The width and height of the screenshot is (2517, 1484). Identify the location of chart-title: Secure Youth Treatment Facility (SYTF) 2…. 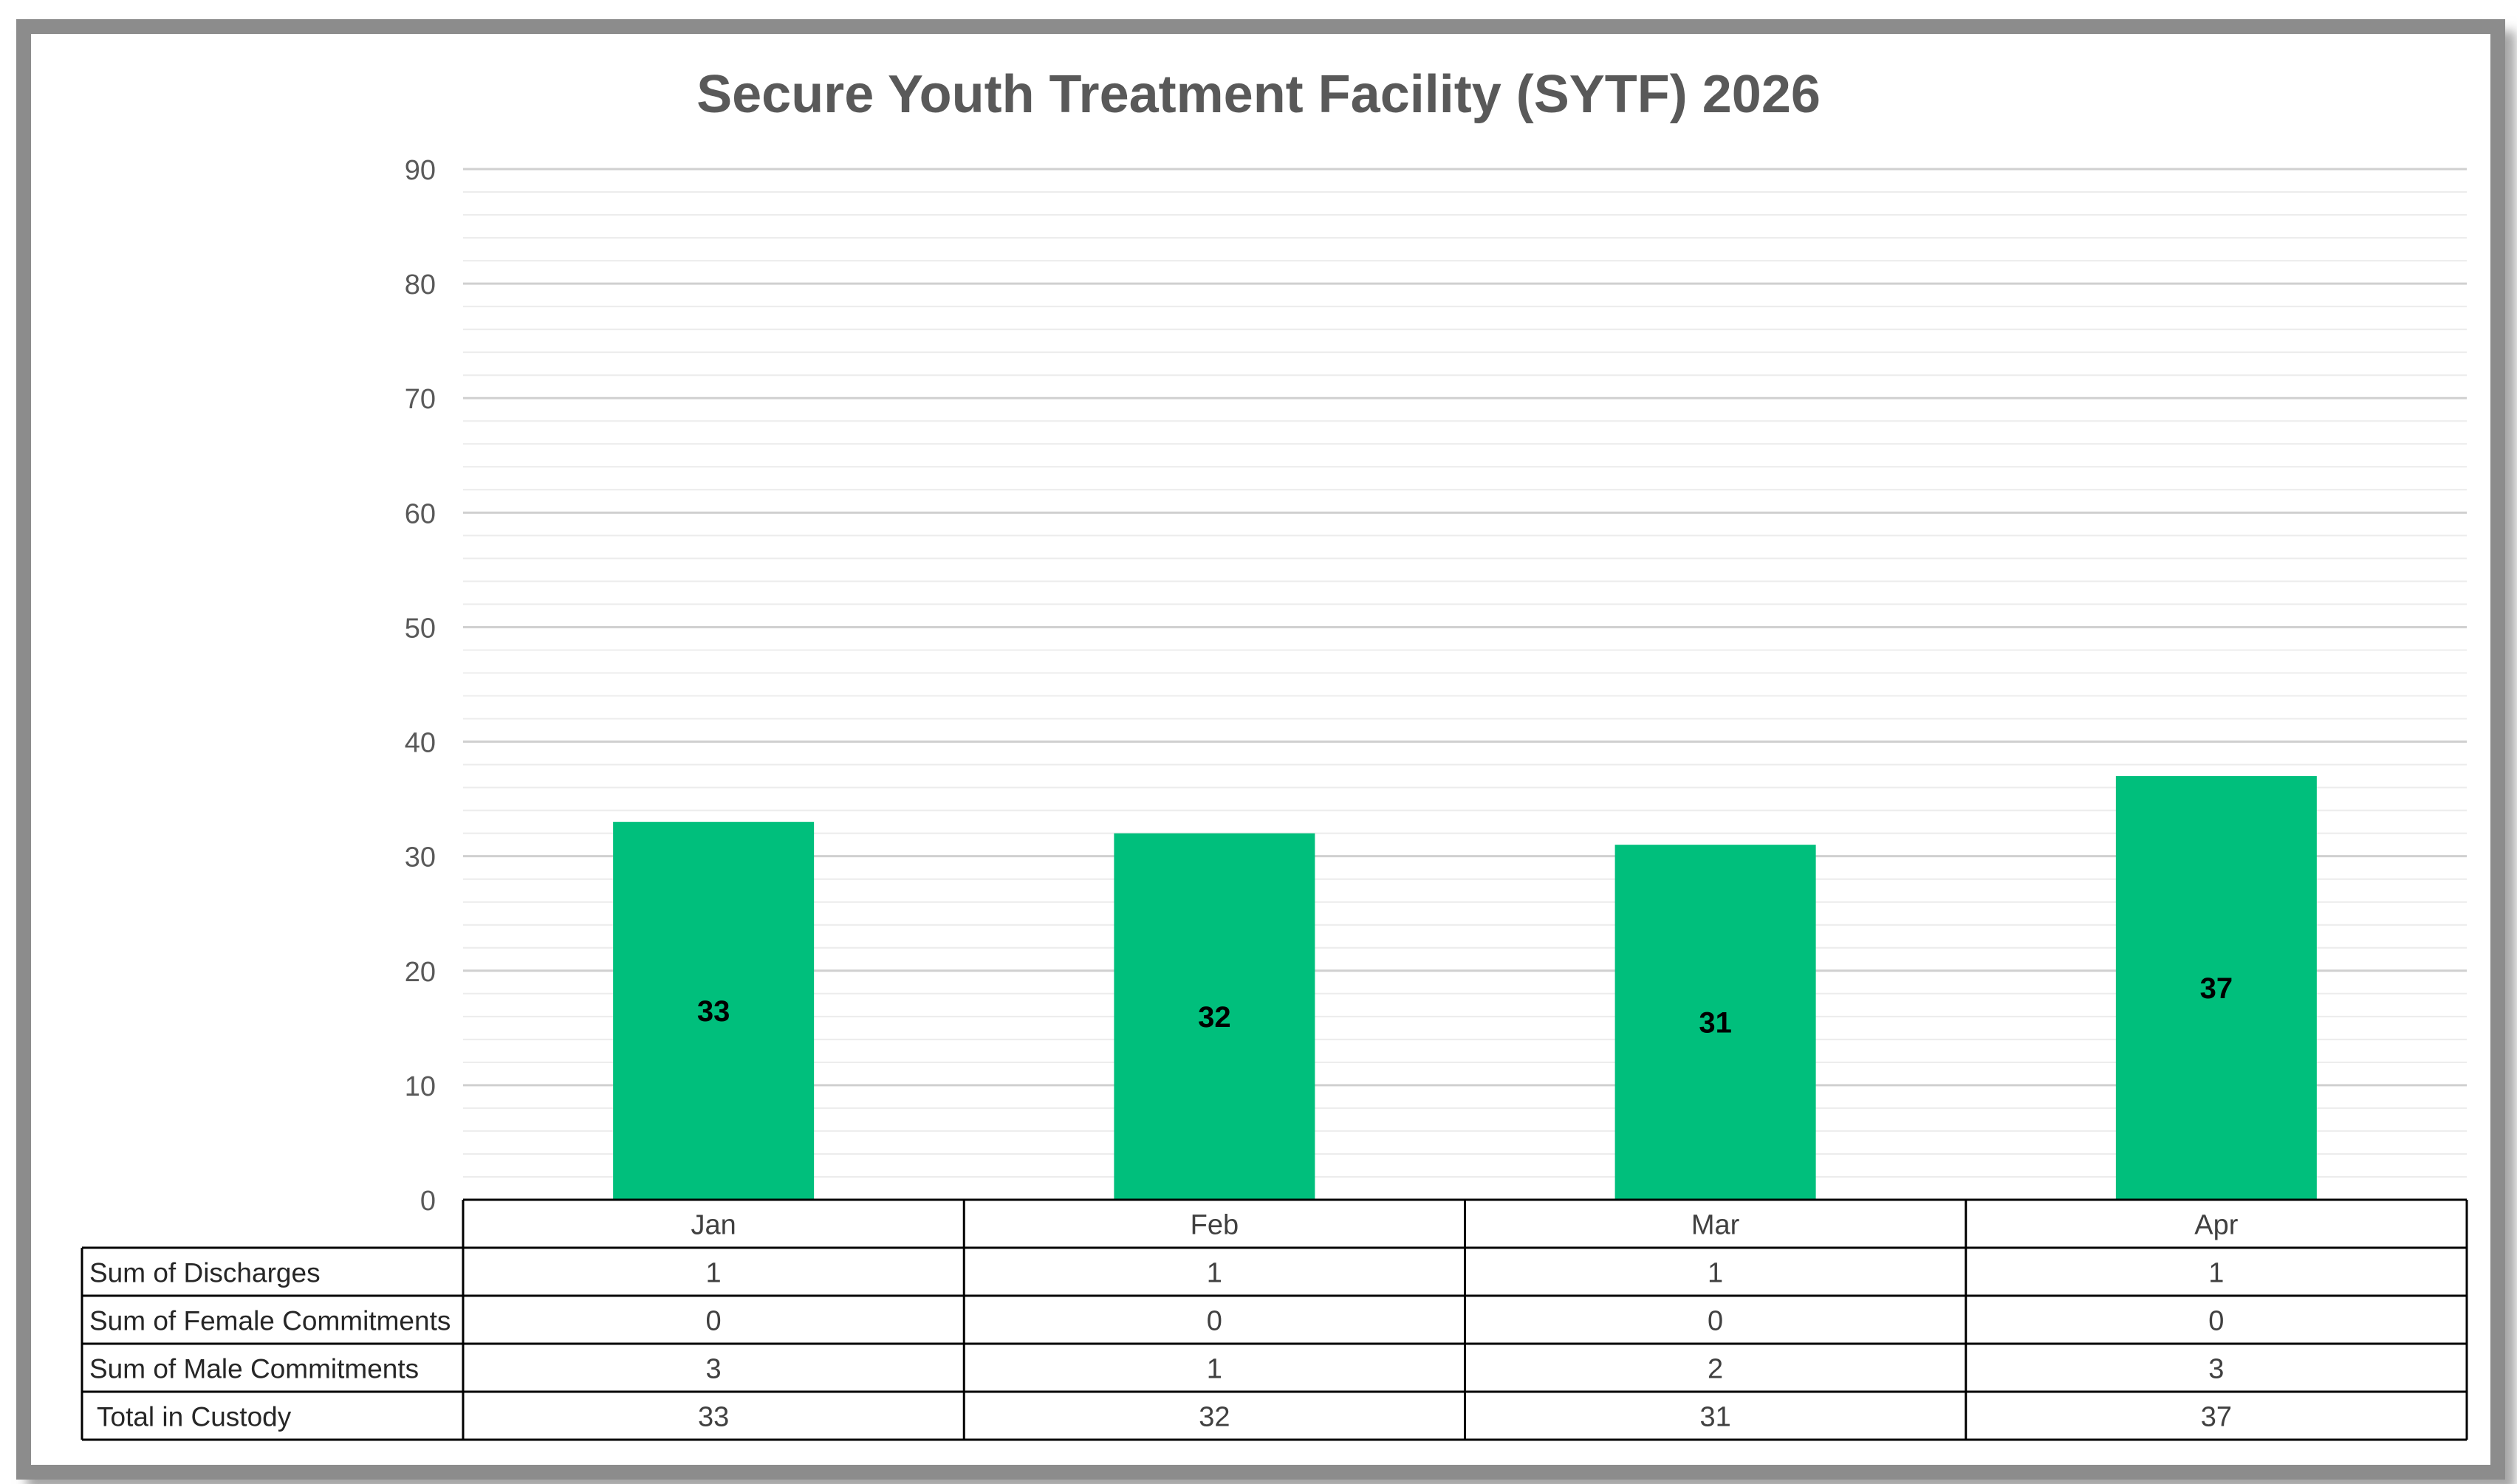
(1258, 94).